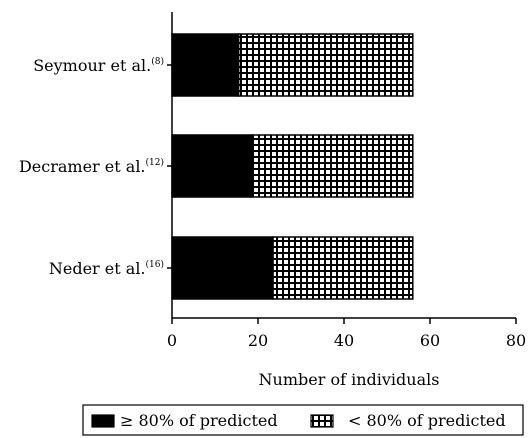 Image resolution: width=531 pixels, height=438 pixels. What do you see at coordinates (91, 166) in the screenshot?
I see `category-label: Decramer et al.(12)` at bounding box center [91, 166].